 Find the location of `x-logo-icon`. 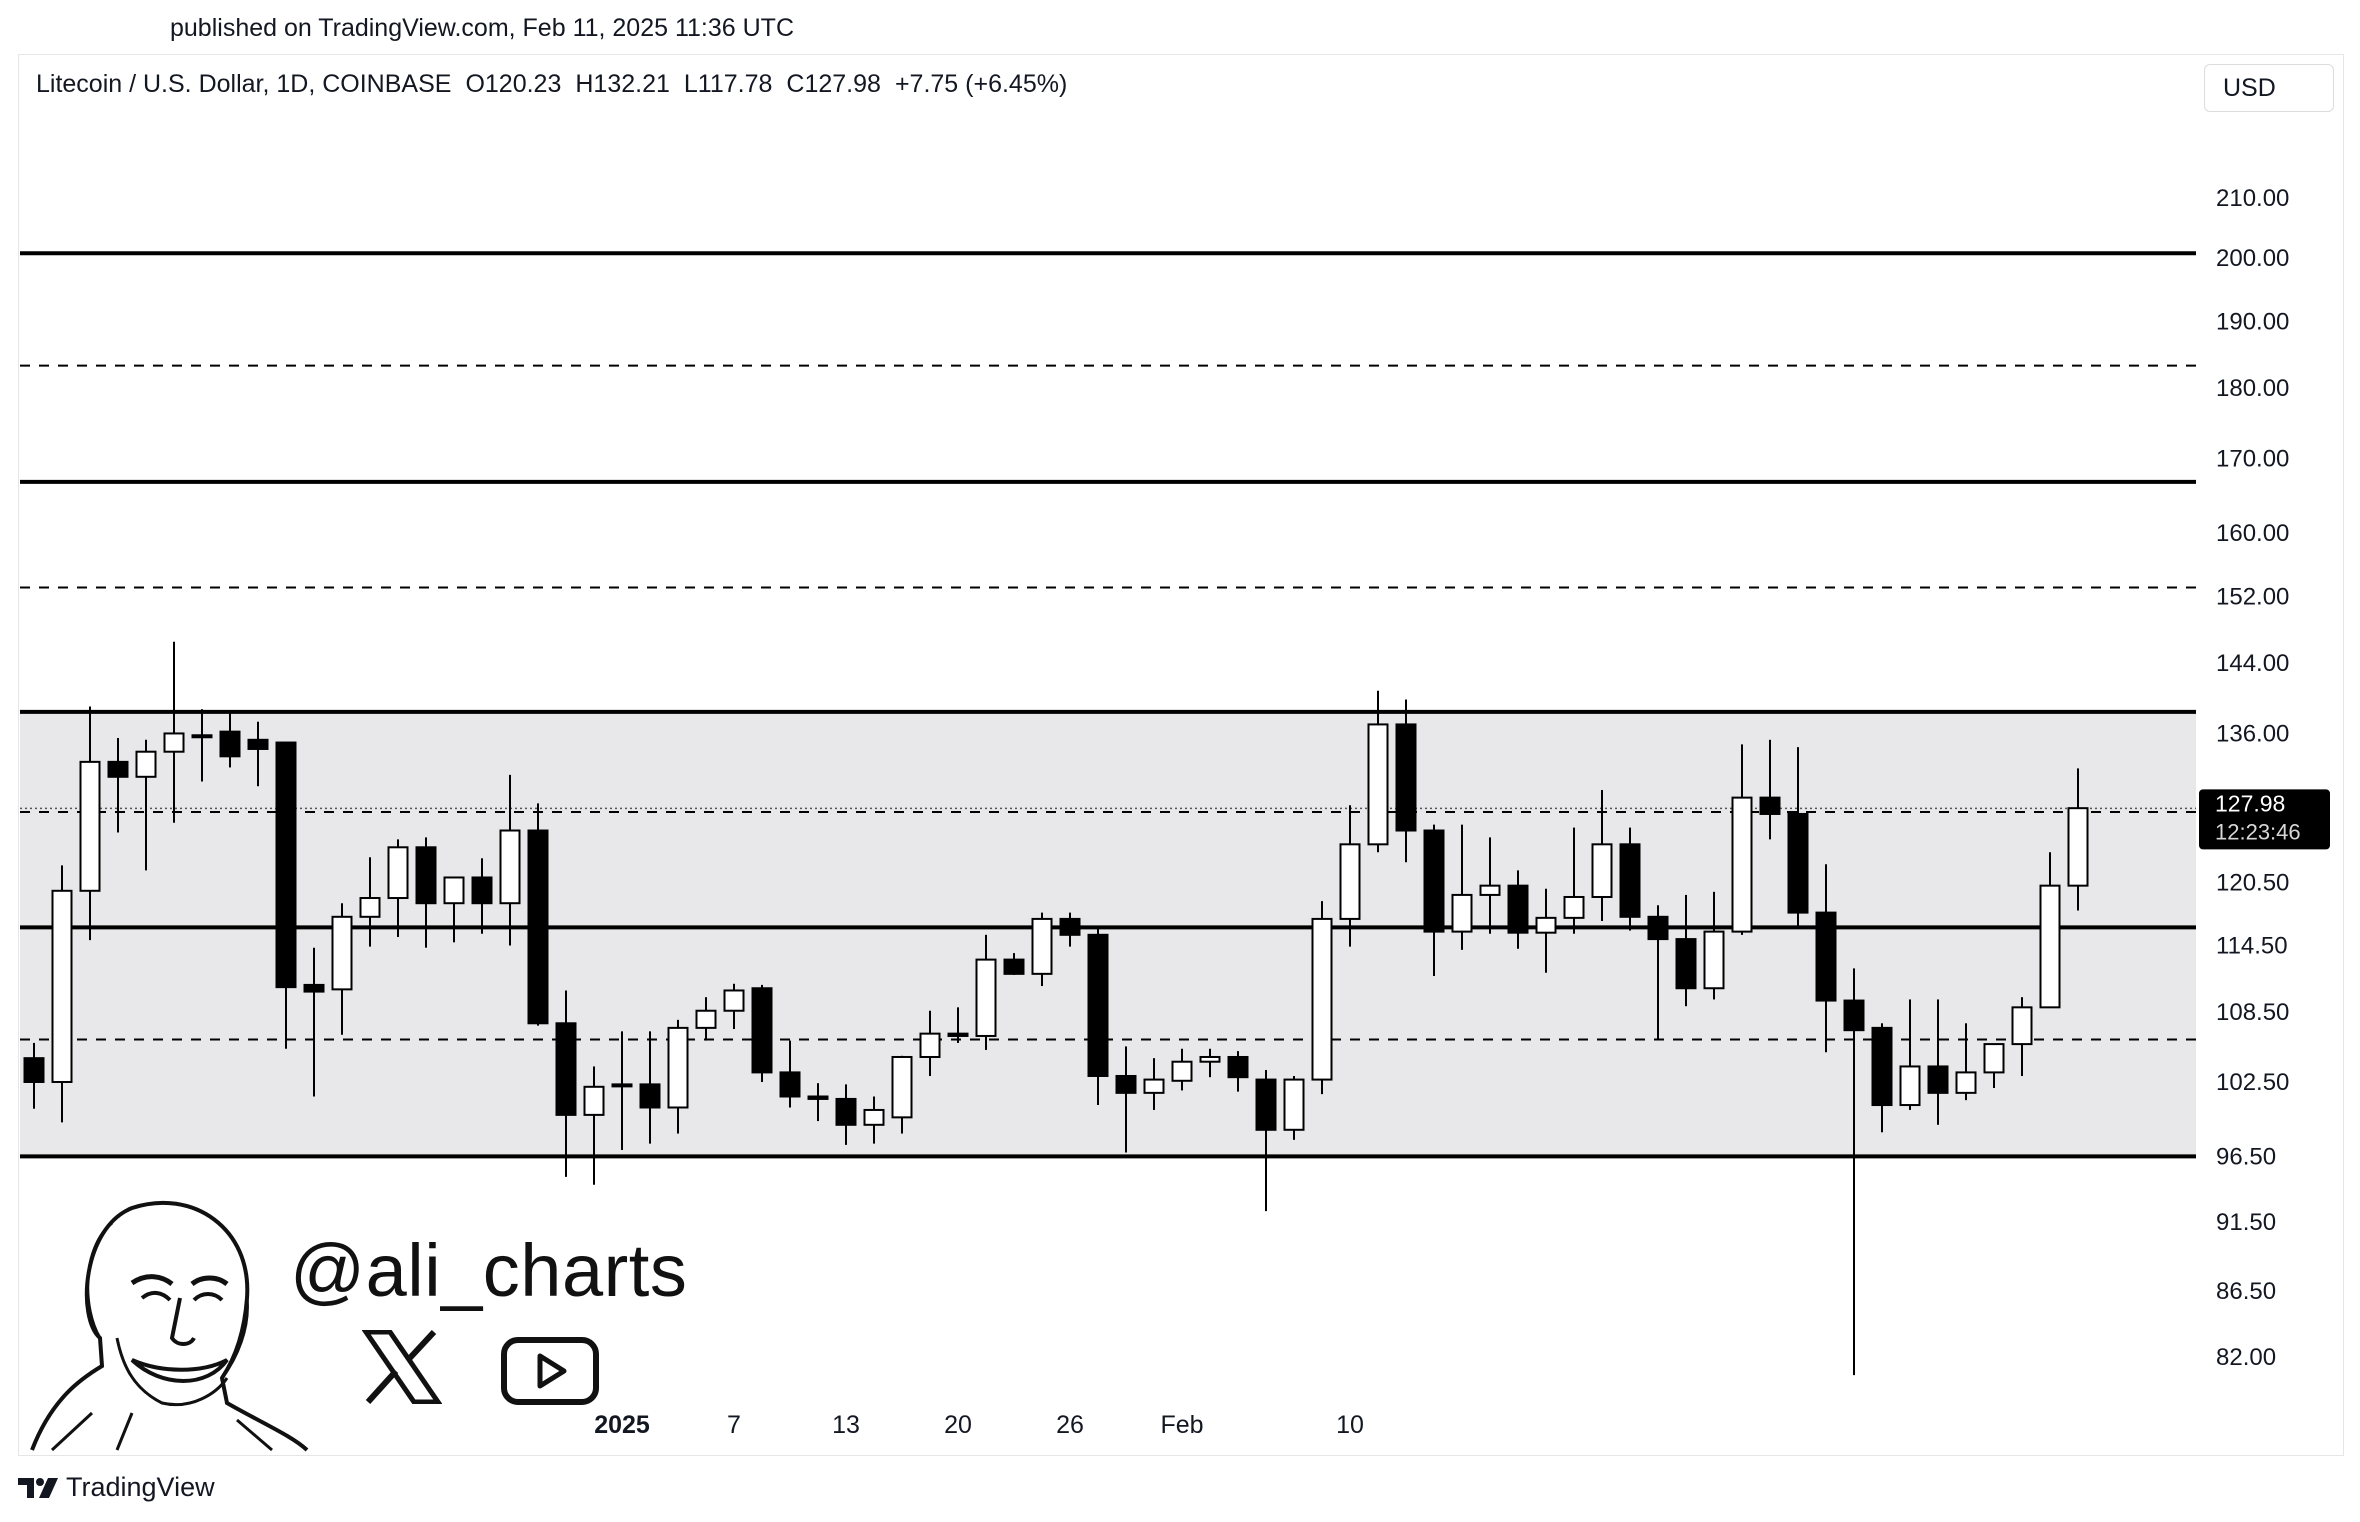

x-logo-icon is located at coordinates (402, 1367).